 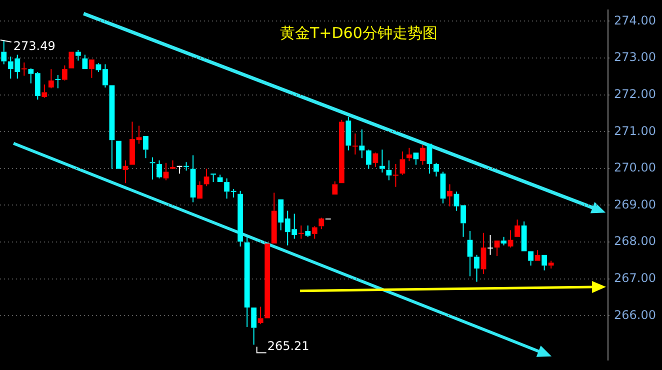 What do you see at coordinates (635, 204) in the screenshot?
I see `y-tick-label: 269.00` at bounding box center [635, 204].